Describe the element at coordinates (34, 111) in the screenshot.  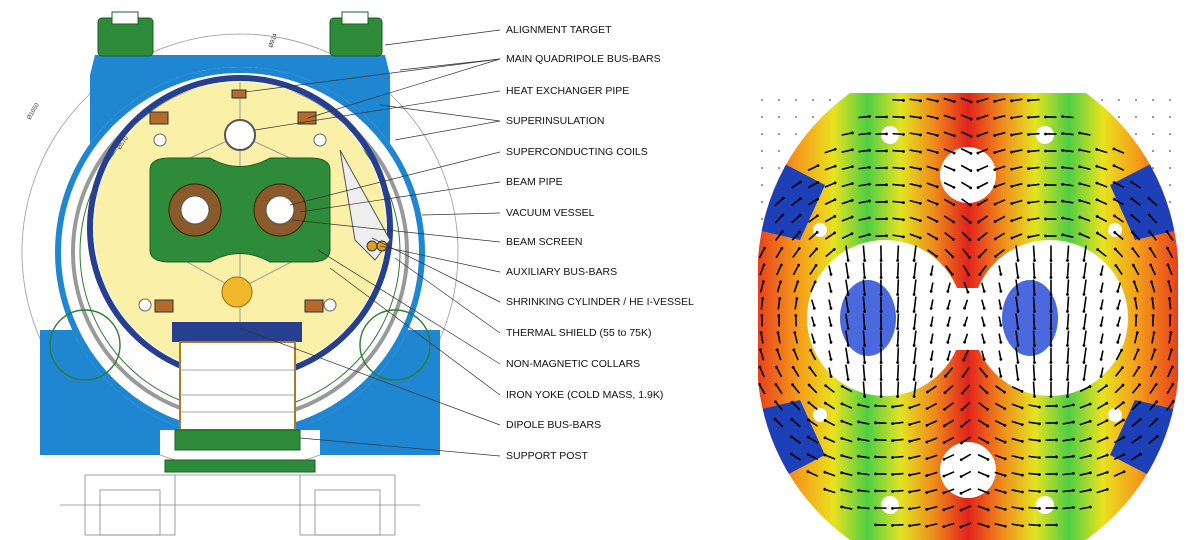
I see `dimension-label: Ø1050` at that location.